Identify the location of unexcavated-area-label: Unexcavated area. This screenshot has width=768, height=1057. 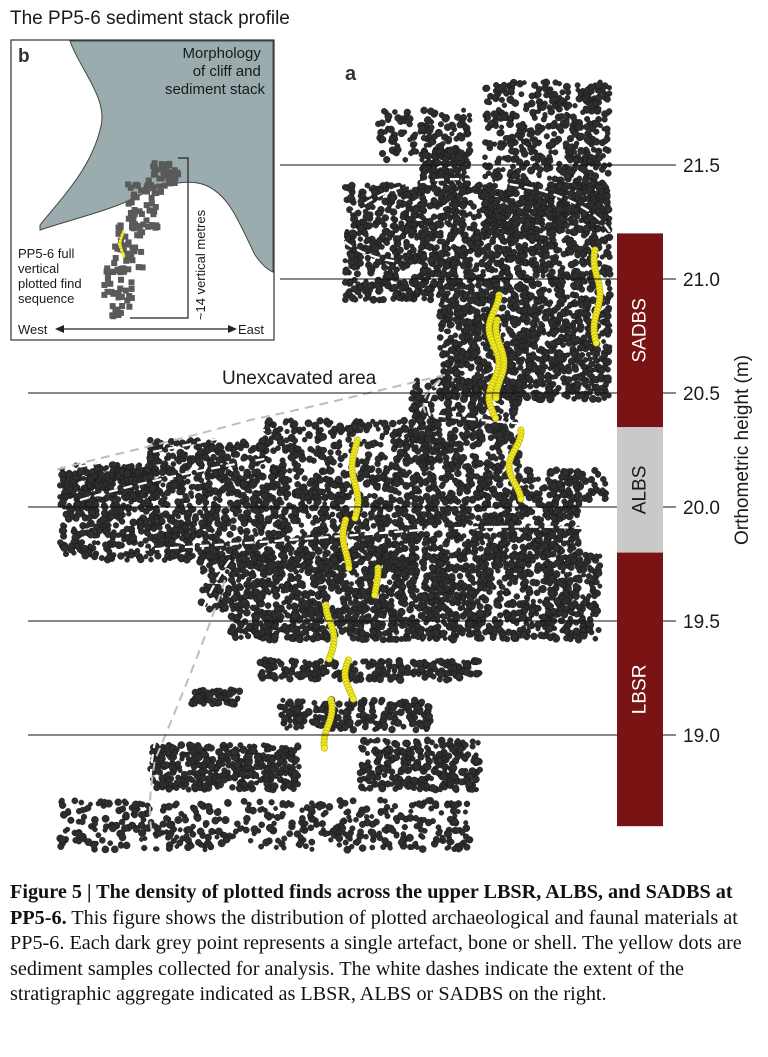
(299, 378).